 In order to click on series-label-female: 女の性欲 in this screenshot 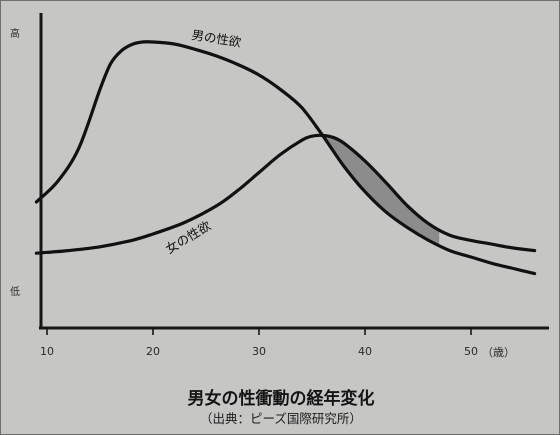, I will do `click(188, 237)`.